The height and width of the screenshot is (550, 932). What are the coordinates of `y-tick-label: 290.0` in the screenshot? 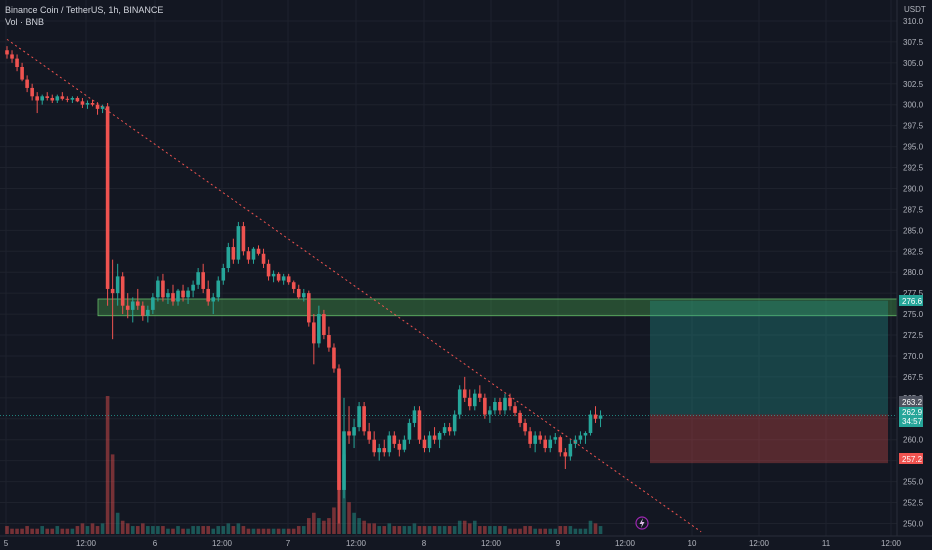 It's located at (913, 188).